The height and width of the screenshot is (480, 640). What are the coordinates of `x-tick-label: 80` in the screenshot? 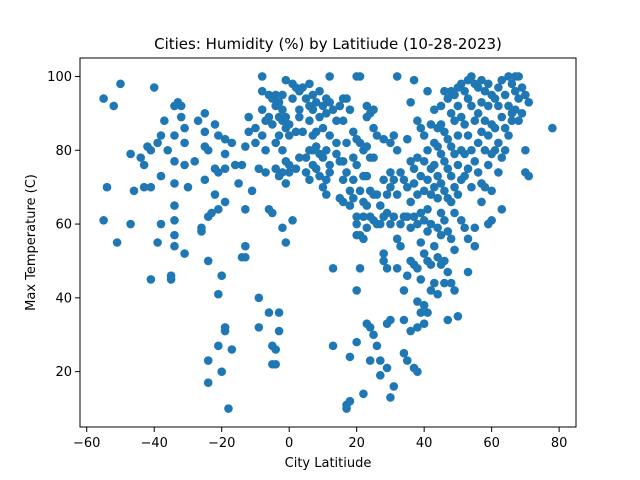 It's located at (559, 443).